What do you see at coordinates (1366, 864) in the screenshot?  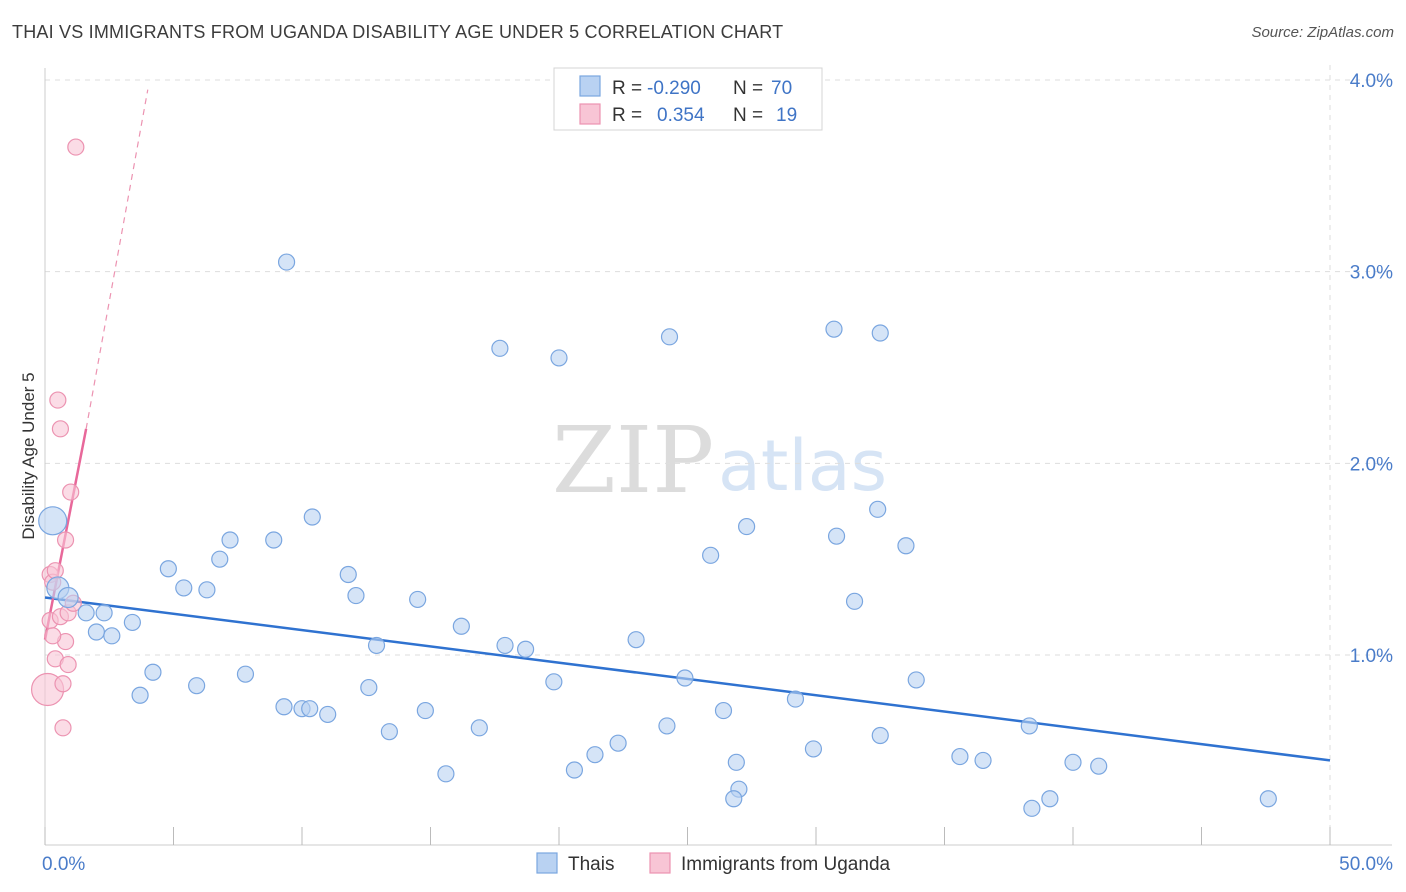 I see `x-tick-label-max: 50.0%` at bounding box center [1366, 864].